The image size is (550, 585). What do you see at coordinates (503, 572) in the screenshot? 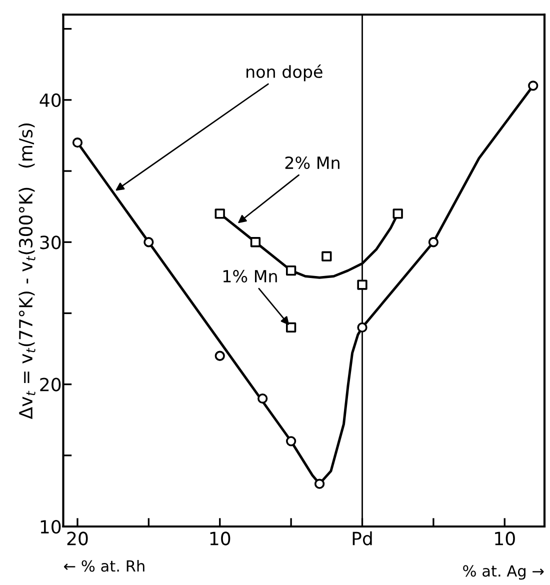
I see `text: % at. Ag →` at bounding box center [503, 572].